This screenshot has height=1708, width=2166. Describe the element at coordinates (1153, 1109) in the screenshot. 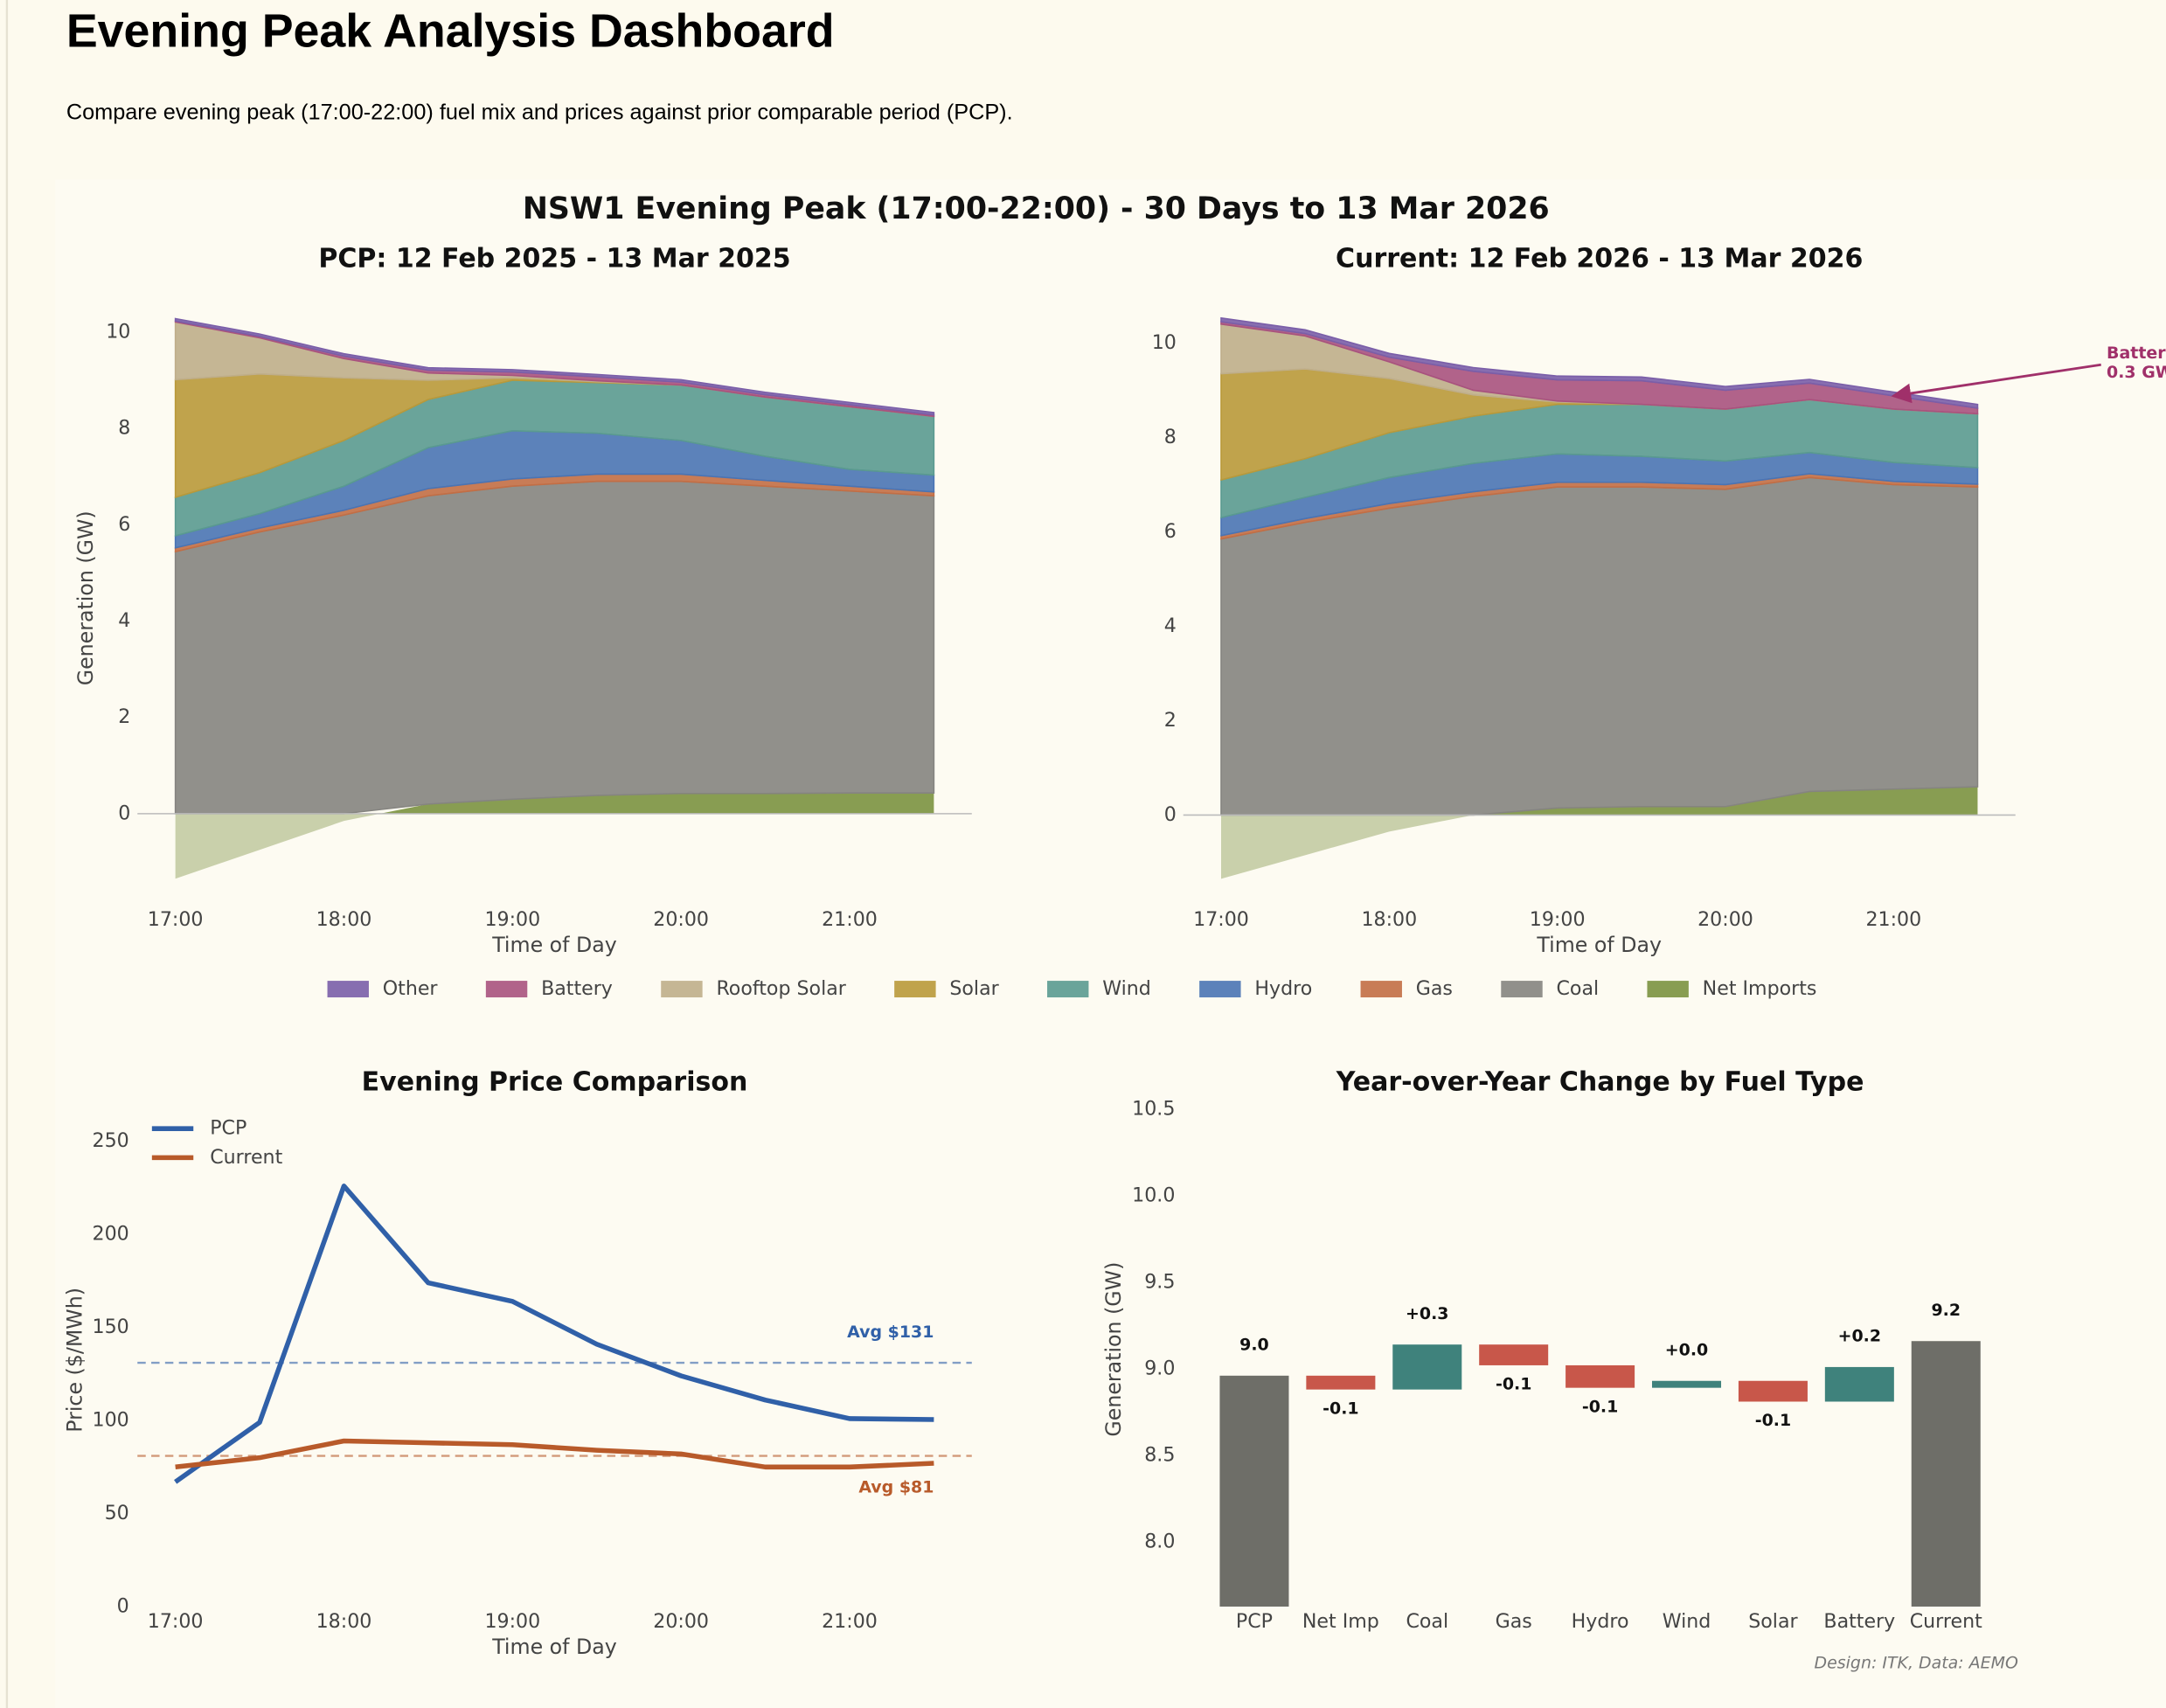

I see `y-tick-label: 10.5` at that location.